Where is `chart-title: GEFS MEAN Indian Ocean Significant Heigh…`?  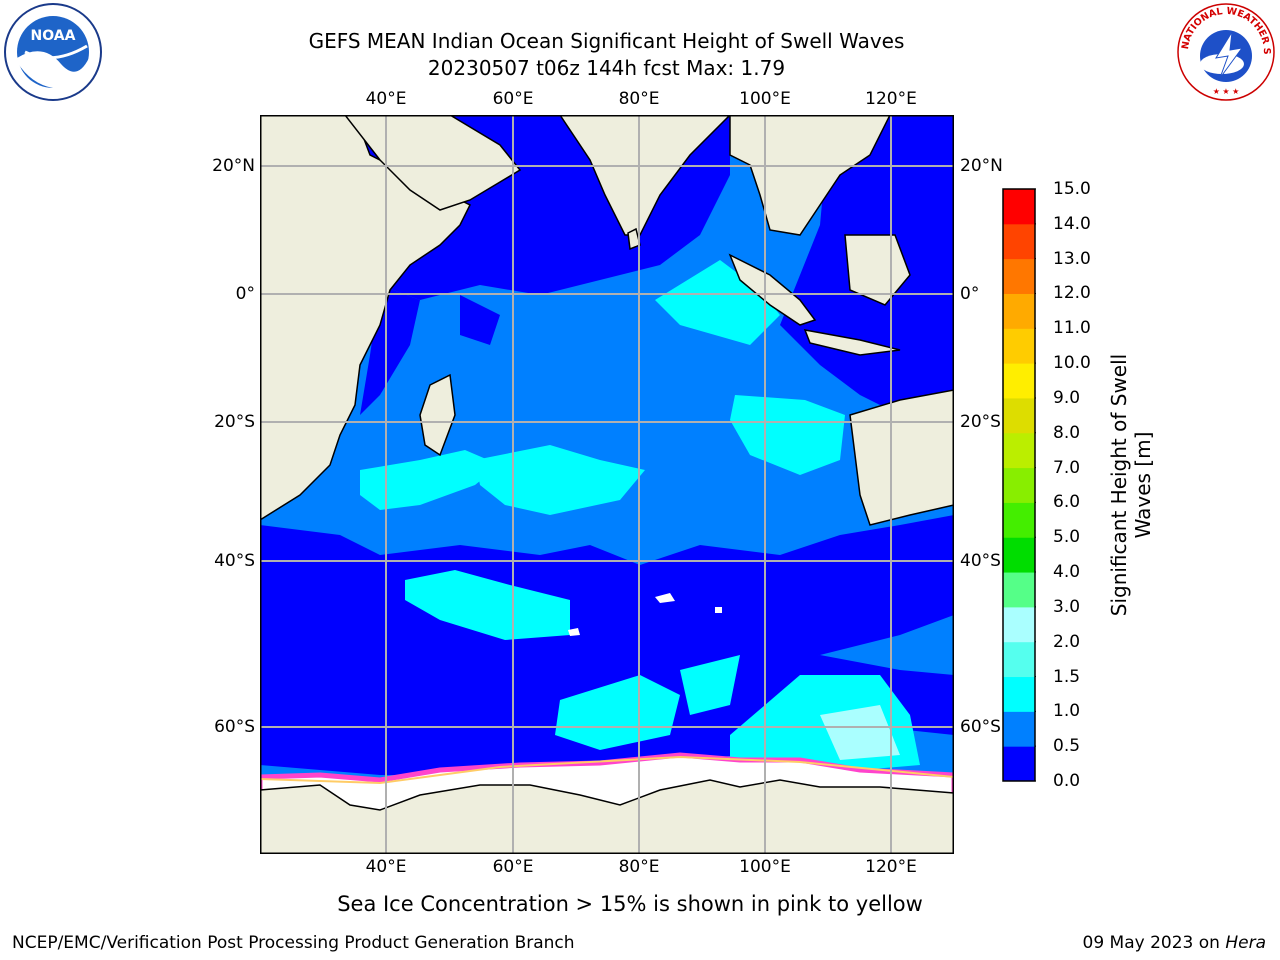
chart-title: GEFS MEAN Indian Ocean Significant Heigh… is located at coordinates (606, 41).